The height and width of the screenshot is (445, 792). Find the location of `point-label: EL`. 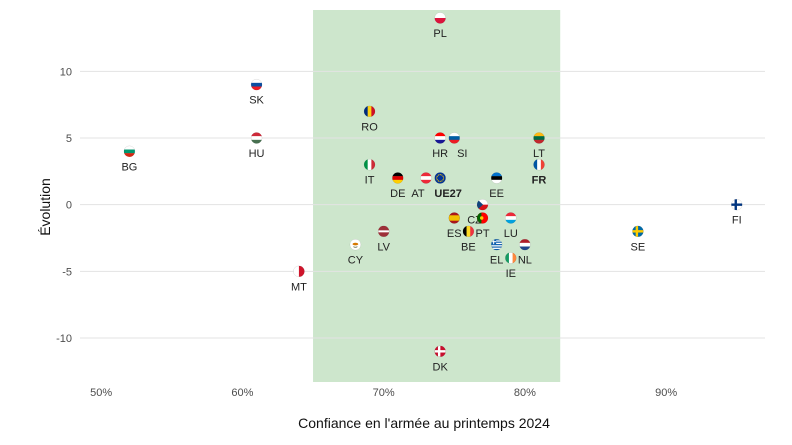

point-label: EL is located at coordinates (496, 261).